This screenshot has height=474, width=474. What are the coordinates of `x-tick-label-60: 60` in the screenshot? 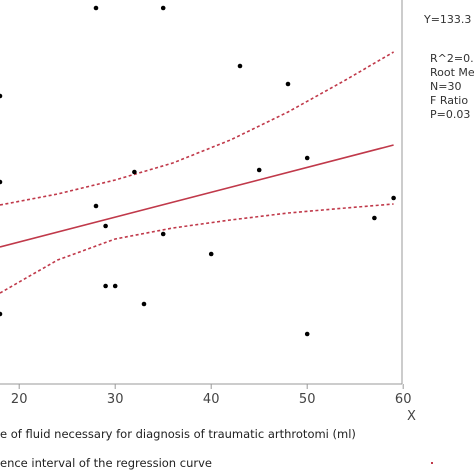 It's located at (403, 399).